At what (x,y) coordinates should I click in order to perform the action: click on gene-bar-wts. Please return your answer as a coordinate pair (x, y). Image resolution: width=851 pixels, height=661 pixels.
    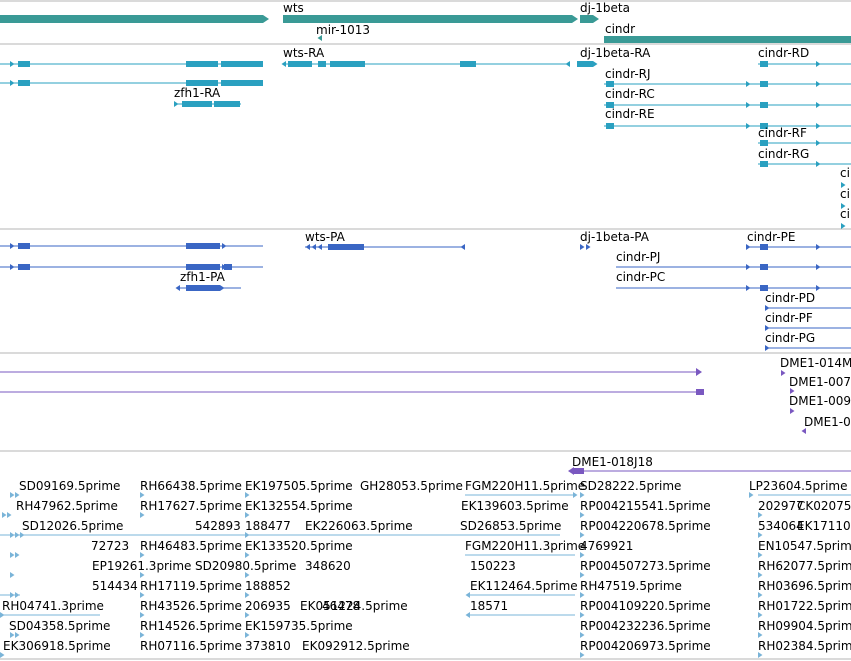
    Looking at the image, I should click on (427, 19).